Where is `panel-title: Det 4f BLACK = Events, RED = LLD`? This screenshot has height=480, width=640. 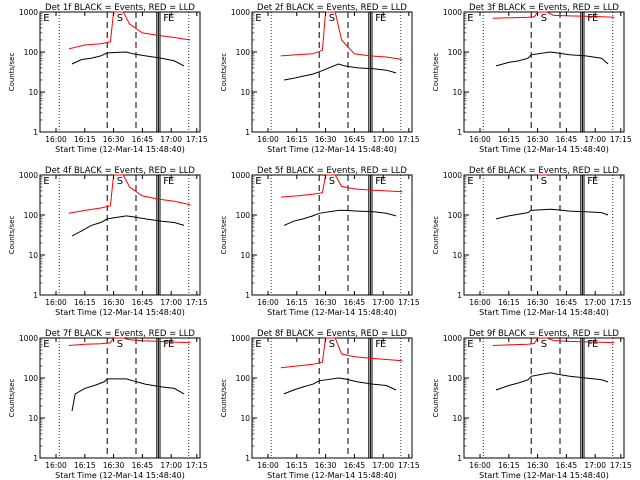
panel-title: Det 4f BLACK = Events, RED = LLD is located at coordinates (120, 171).